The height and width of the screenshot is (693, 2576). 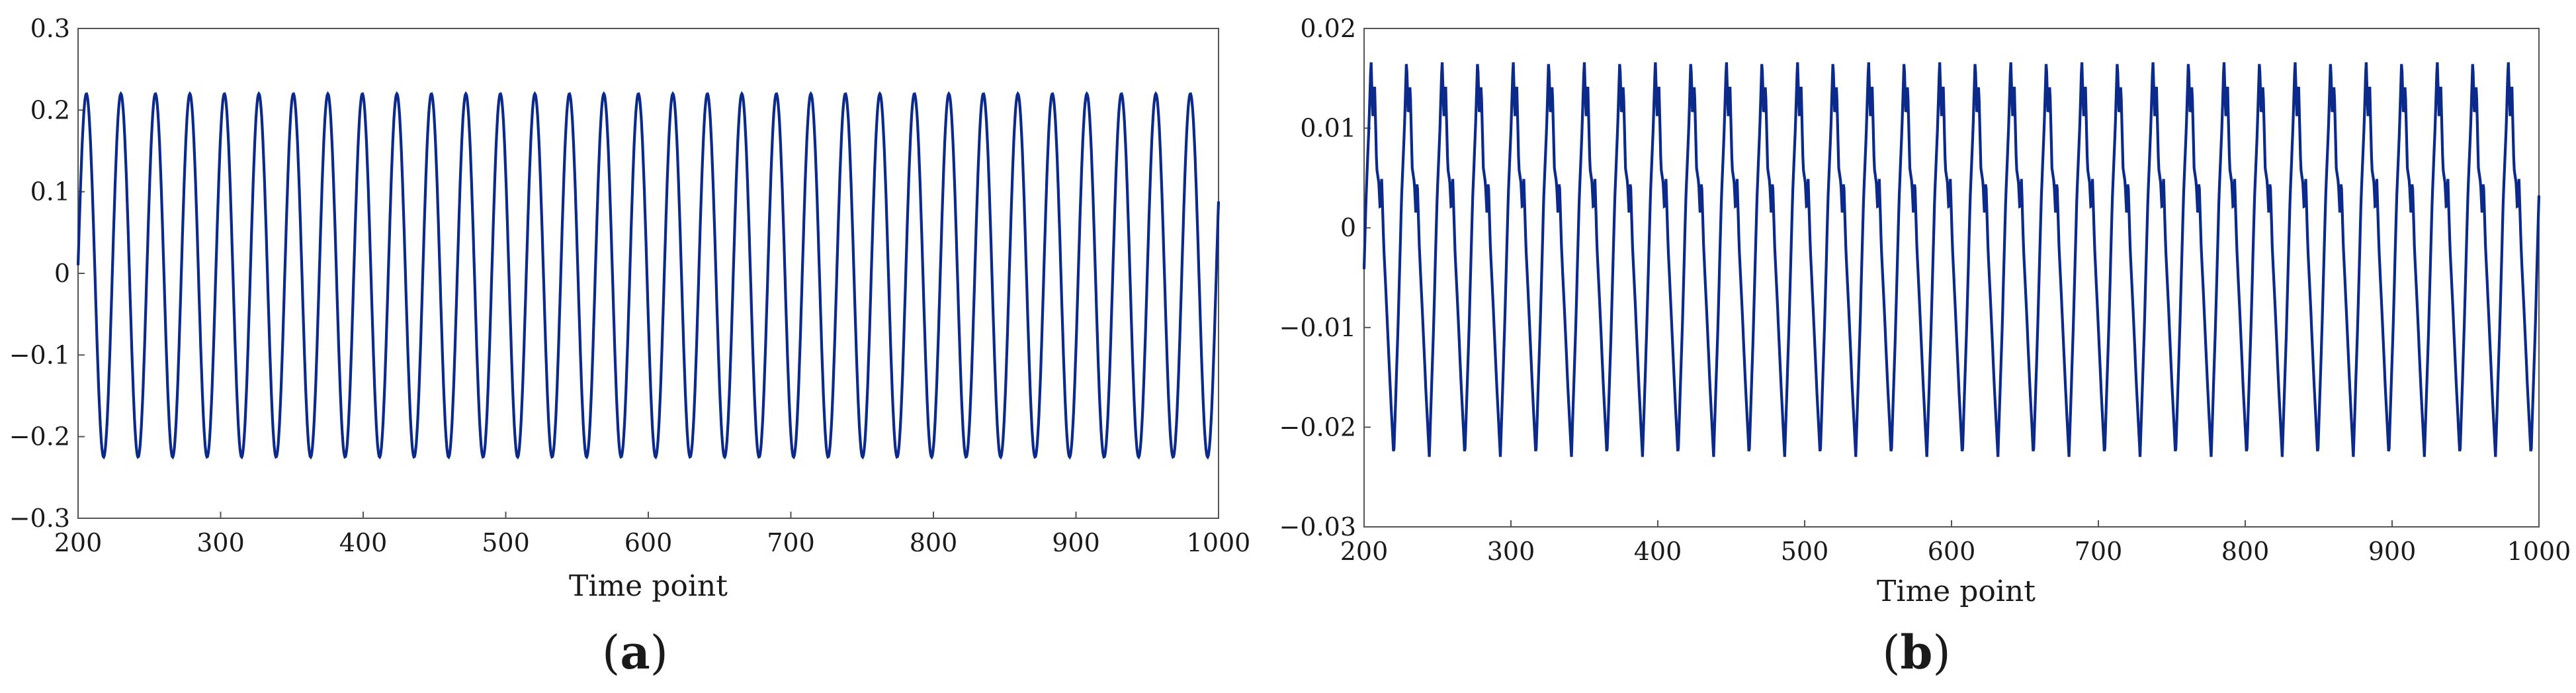 What do you see at coordinates (1658, 551) in the screenshot?
I see `x-tick-label-b: 400` at bounding box center [1658, 551].